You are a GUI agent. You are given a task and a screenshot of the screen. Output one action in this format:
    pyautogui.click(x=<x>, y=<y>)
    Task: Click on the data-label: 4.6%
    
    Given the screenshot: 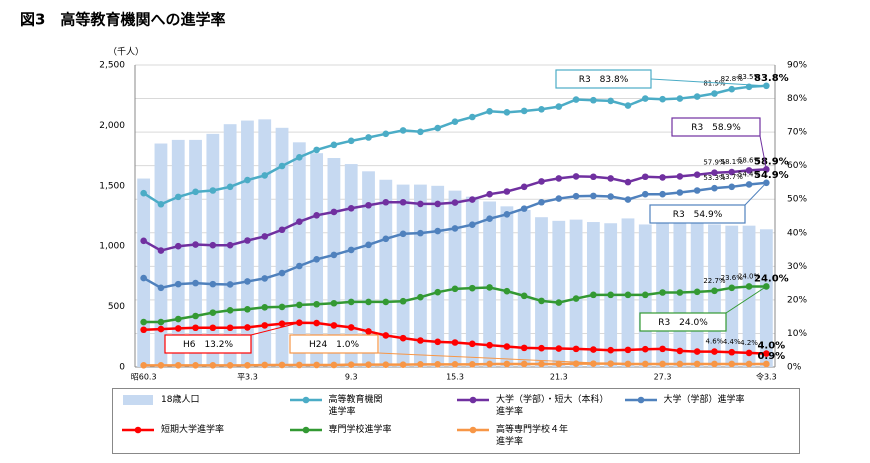 What is the action you would take?
    pyautogui.click(x=715, y=342)
    